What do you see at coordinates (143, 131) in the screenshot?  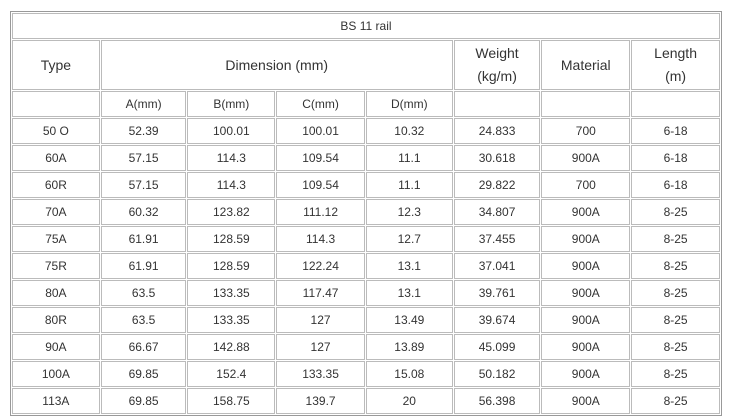 I see `table-cell: 52.39` at bounding box center [143, 131].